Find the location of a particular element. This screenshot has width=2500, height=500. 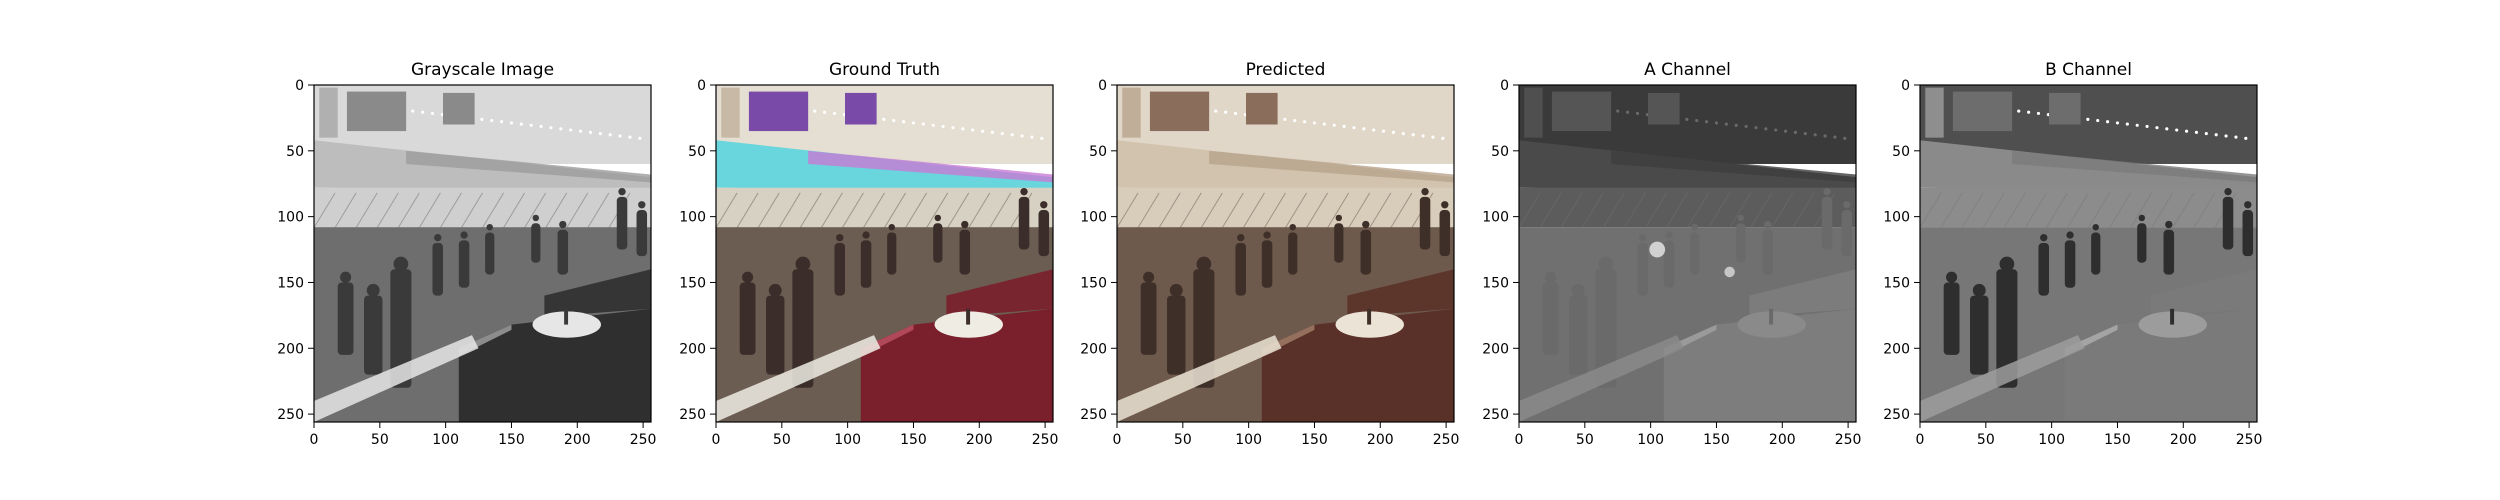

panel-title: Grayscale Image is located at coordinates (482, 70).